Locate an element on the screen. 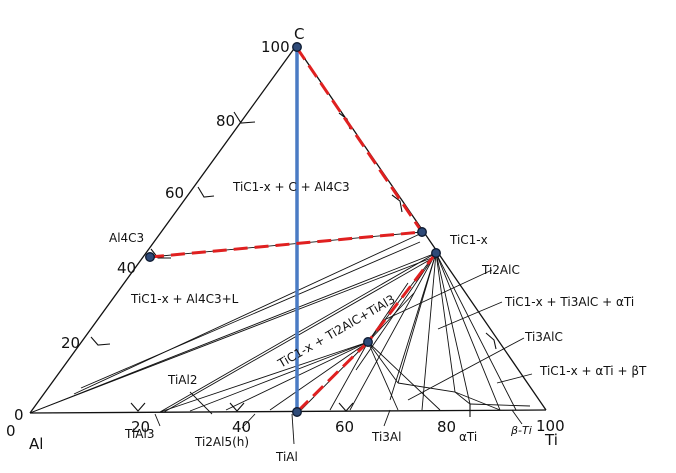 Image resolution: width=676 pixels, height=473 pixels. phase-label-tial3: TiAl3 is located at coordinates (139, 434).